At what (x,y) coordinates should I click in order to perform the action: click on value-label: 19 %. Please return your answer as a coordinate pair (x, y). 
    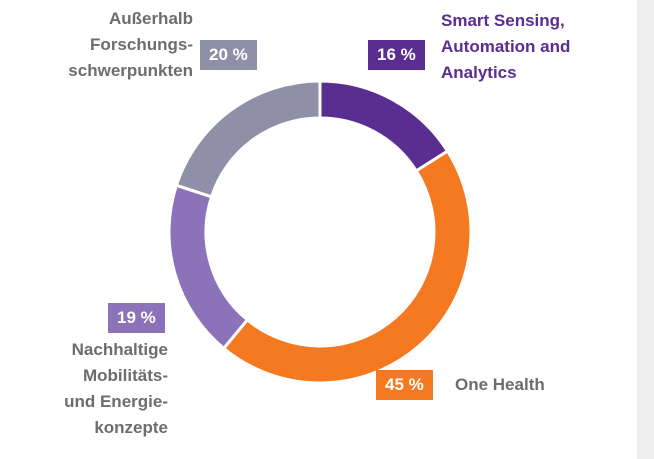
    Looking at the image, I should click on (136, 318).